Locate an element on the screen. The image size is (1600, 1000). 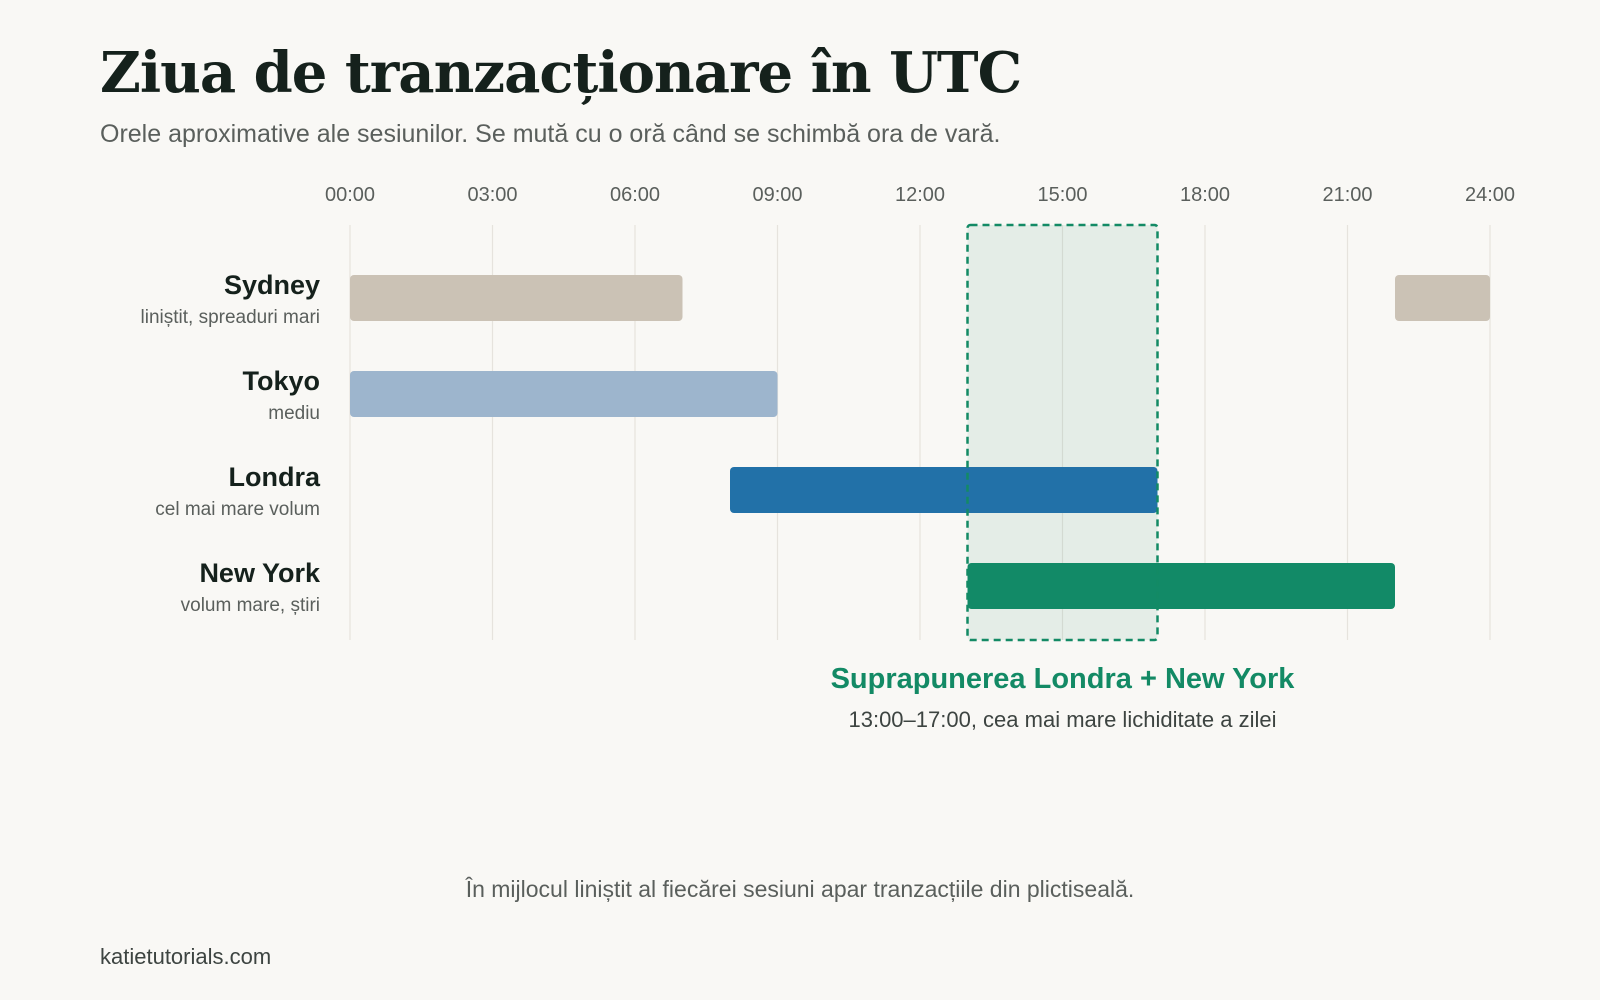
overlap-region is located at coordinates (1062, 432).